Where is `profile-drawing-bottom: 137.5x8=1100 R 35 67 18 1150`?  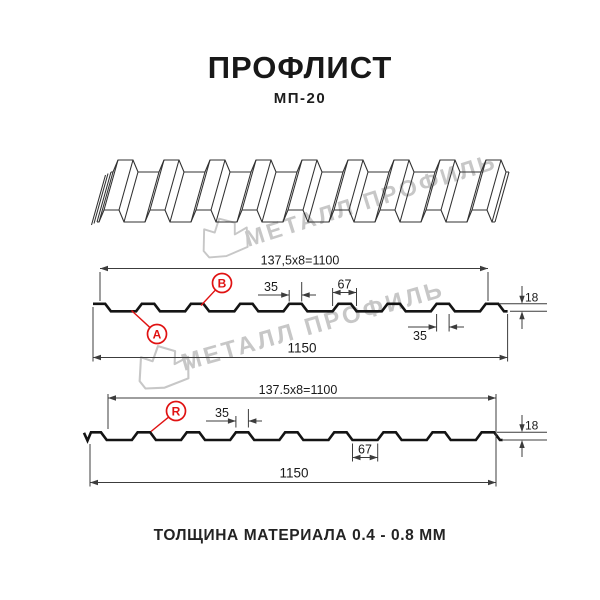
profile-drawing-bottom: 137.5x8=1100 R 35 67 18 1150 is located at coordinates (314, 435).